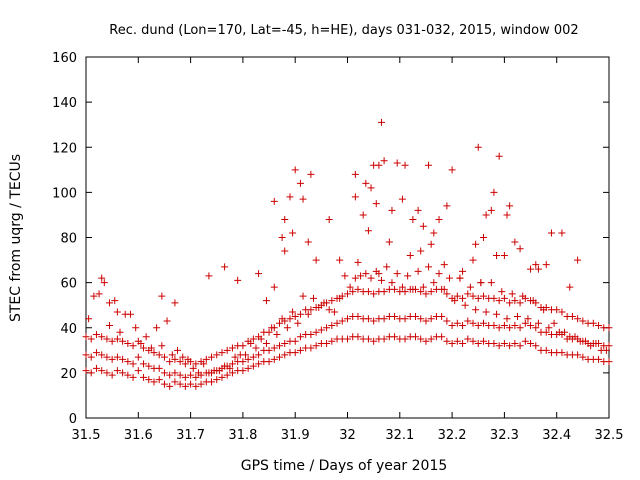 The image size is (640, 480). Describe the element at coordinates (344, 466) in the screenshot. I see `x-axis-label: GPS time / Days of year 2015` at that location.